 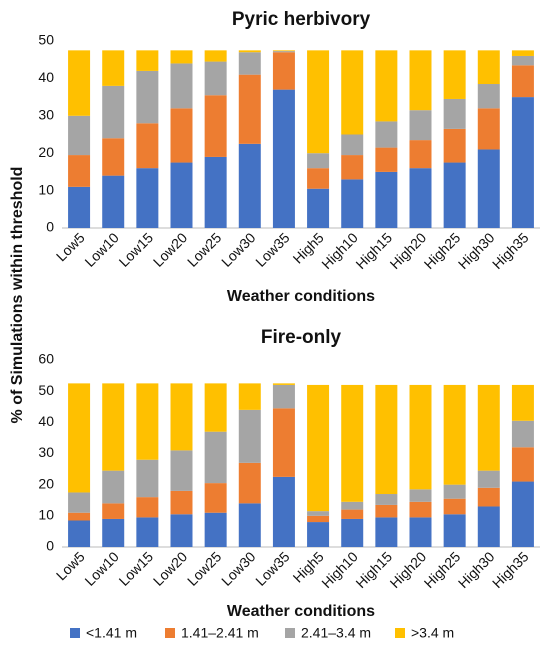 What do you see at coordinates (272, 568) in the screenshot?
I see `x-tick-label: Low35` at bounding box center [272, 568].